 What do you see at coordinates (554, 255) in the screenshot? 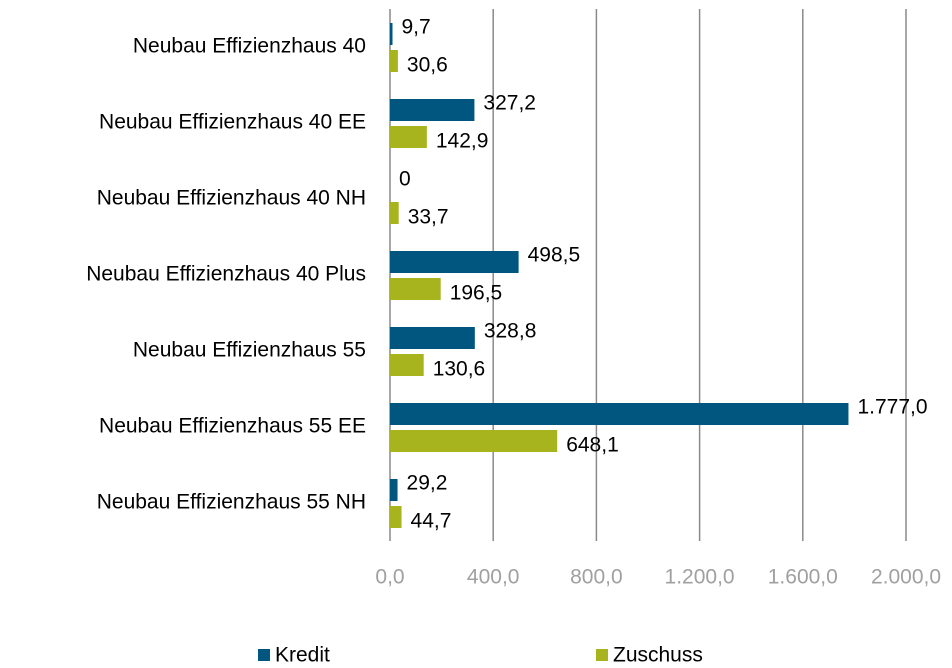
I see `value-label: 498,5` at bounding box center [554, 255].